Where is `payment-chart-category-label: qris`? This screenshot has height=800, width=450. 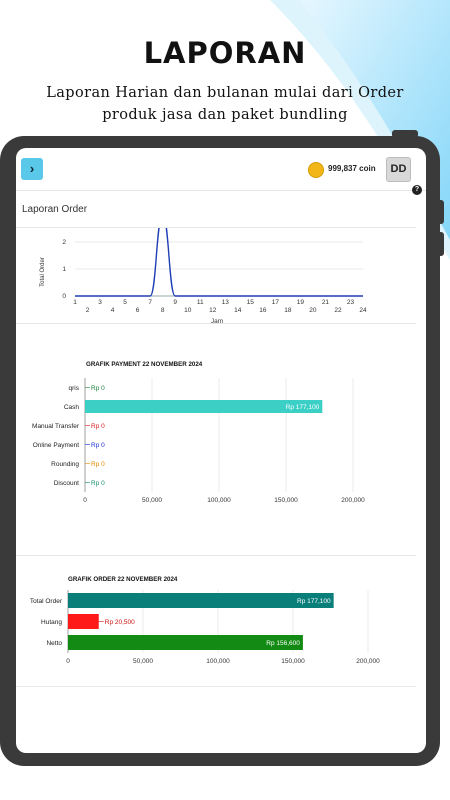
payment-chart-category-label: qris is located at coordinates (74, 388).